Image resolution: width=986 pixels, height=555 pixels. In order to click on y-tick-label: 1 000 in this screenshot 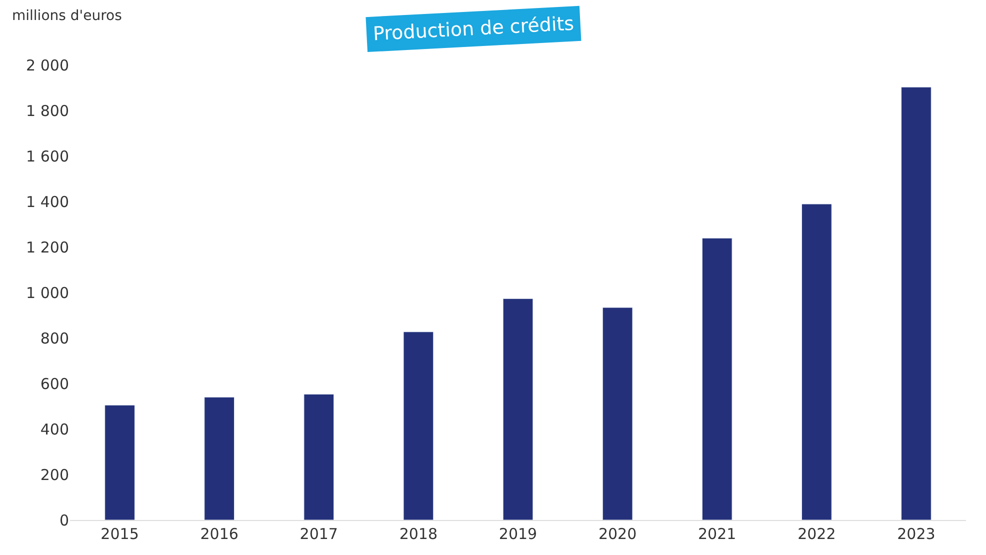, I will do `click(47, 293)`.